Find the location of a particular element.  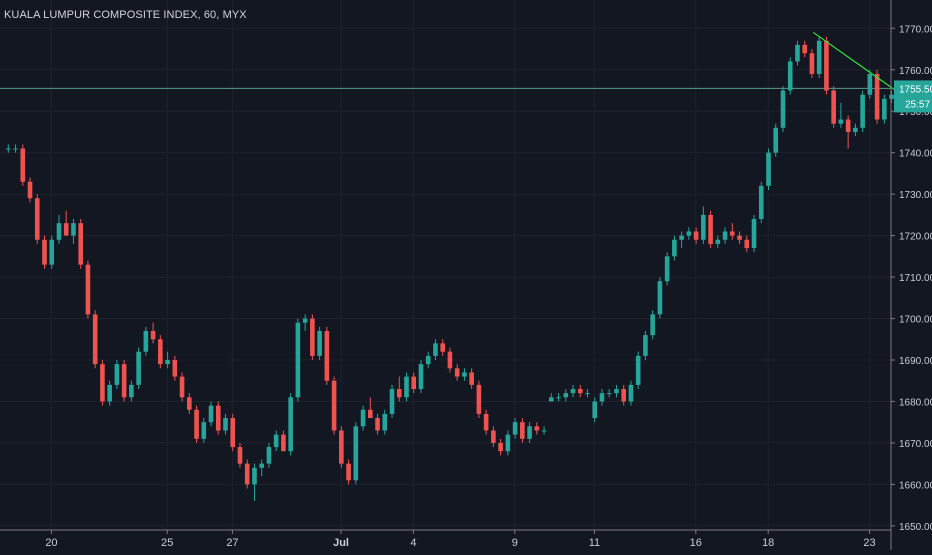

price-tick-label: 1750.00 is located at coordinates (915, 112).